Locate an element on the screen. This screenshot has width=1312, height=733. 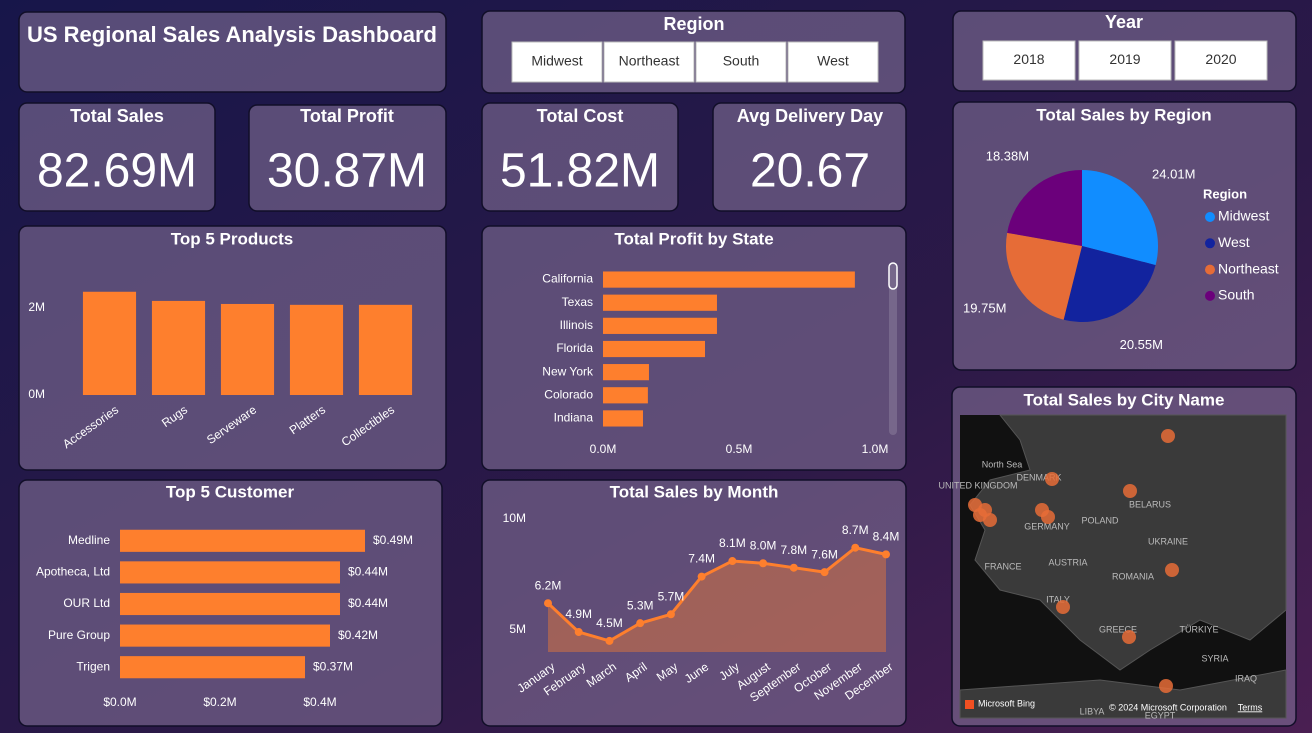
value-label: 8.0M is located at coordinates (763, 545).